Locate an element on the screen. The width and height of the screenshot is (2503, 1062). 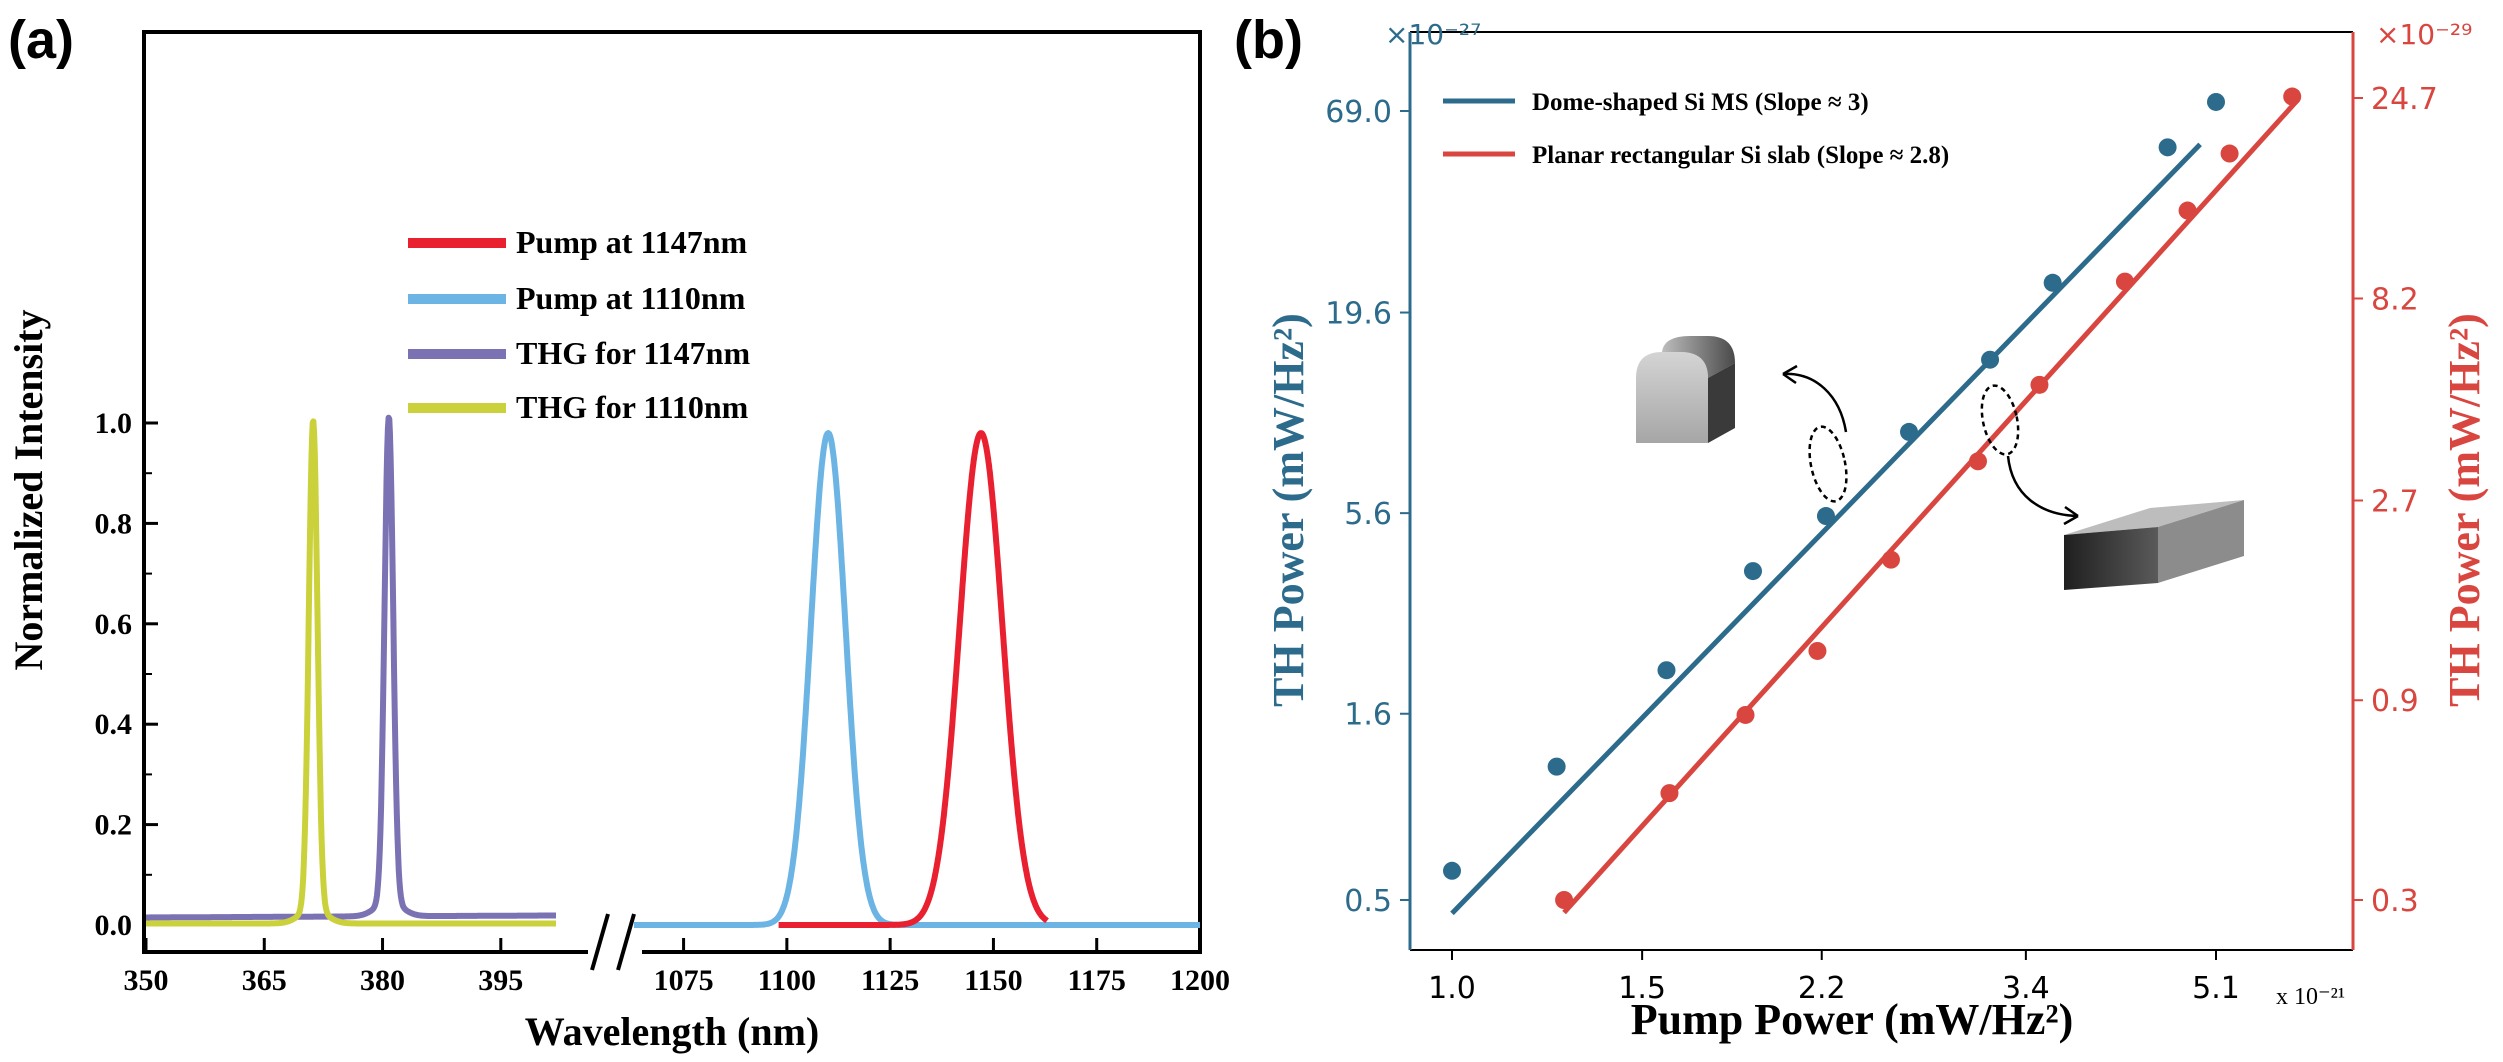
legend-label-a: Pump at 1110nm is located at coordinates (631, 298).